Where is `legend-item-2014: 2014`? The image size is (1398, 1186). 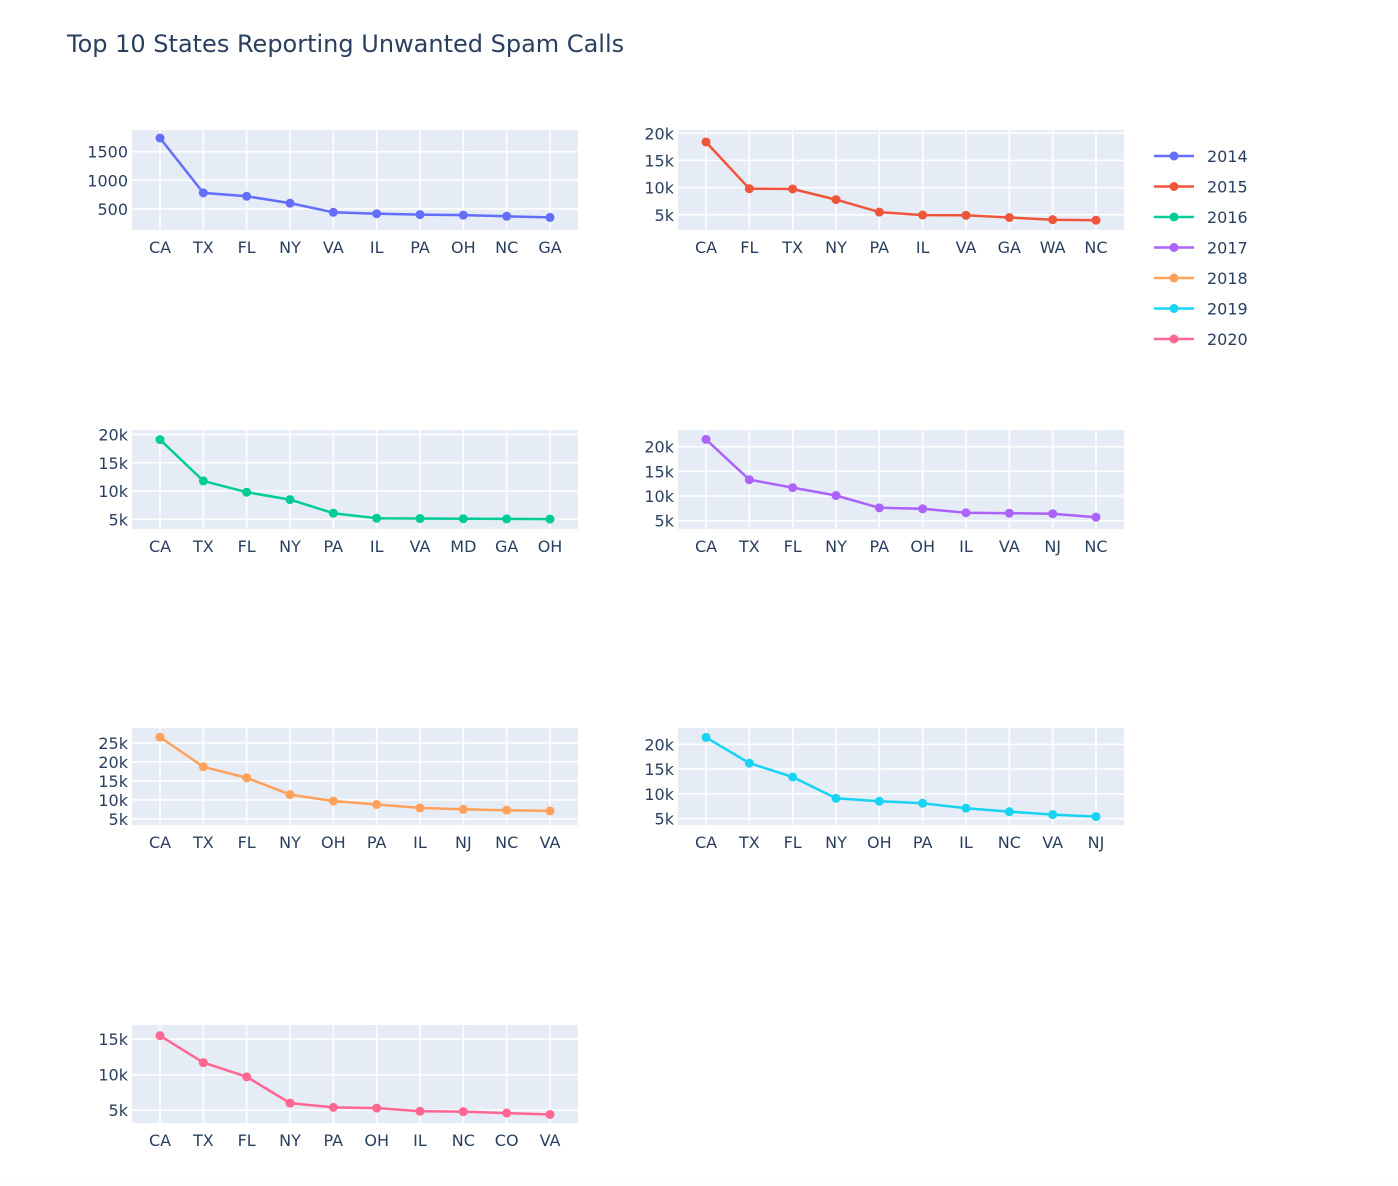
legend-item-2014: 2014 is located at coordinates (1201, 156).